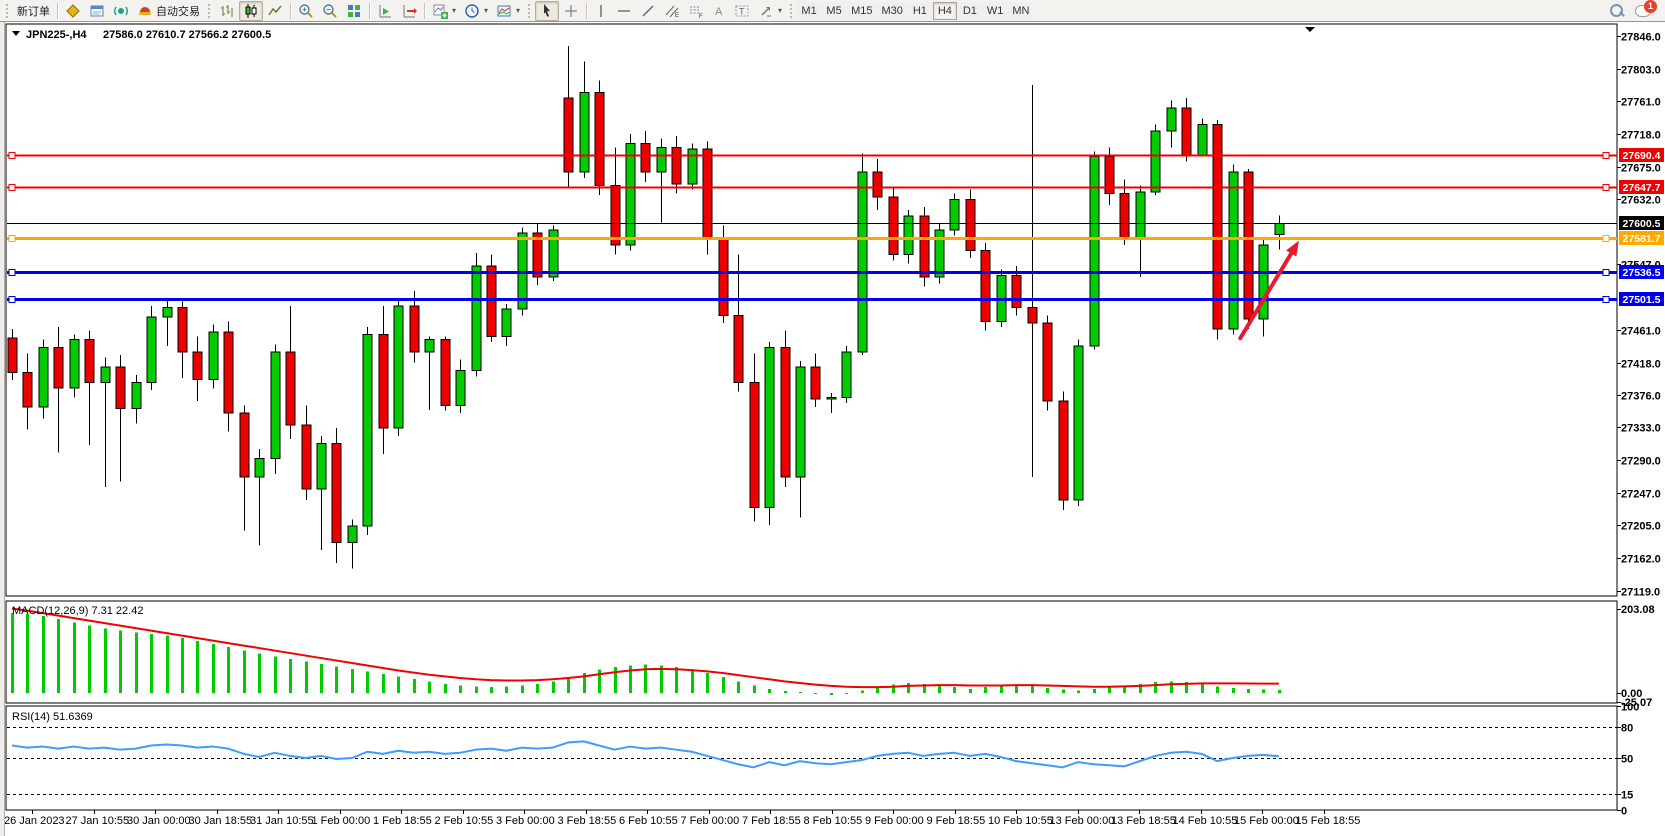 The height and width of the screenshot is (836, 1665). I want to click on pivot-line-badge, so click(1641, 238).